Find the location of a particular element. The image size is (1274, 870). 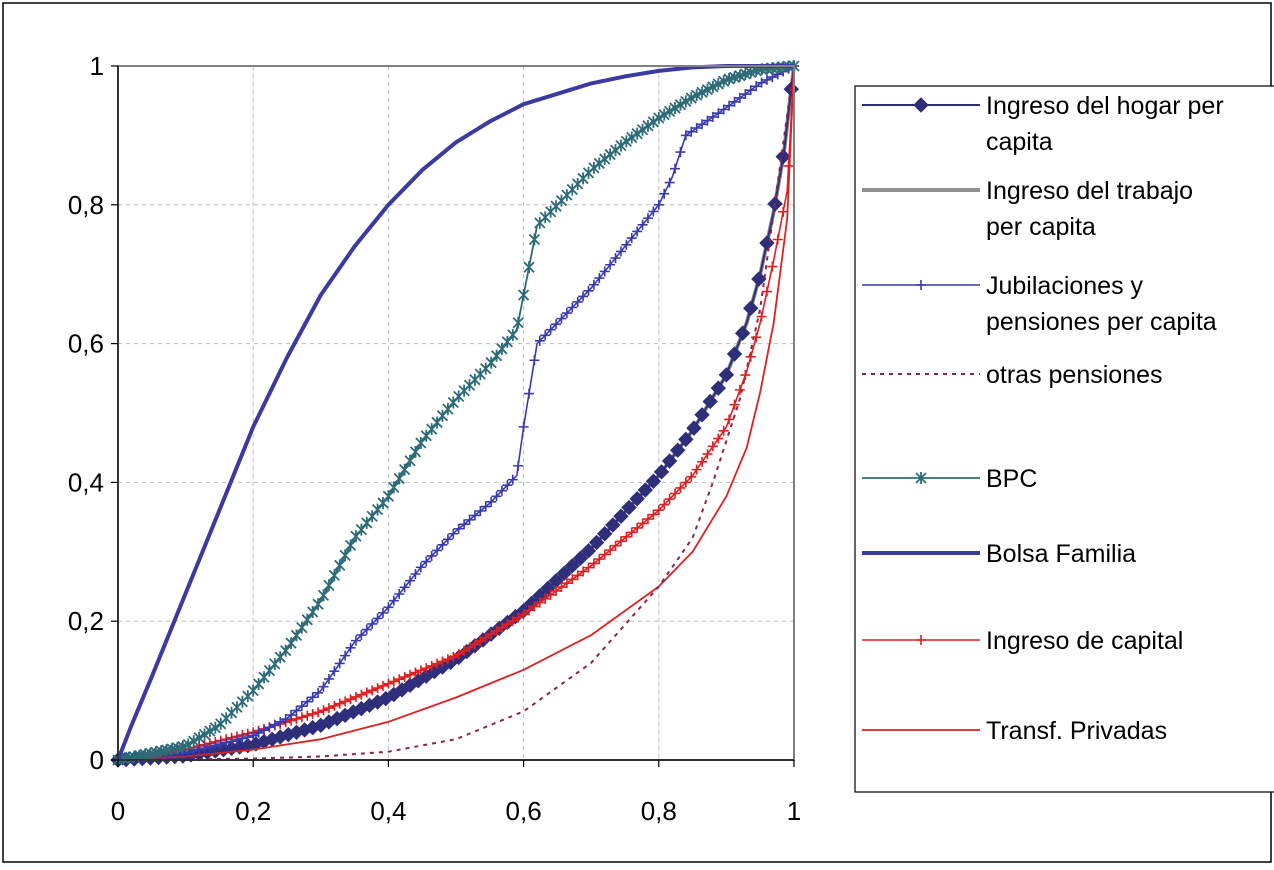

legend-label: otras pensiones is located at coordinates (1074, 375).